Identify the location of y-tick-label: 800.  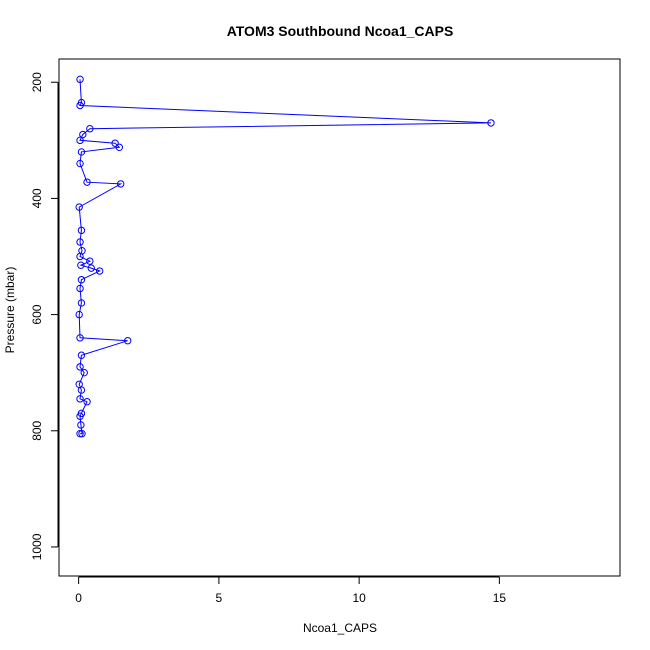
(37, 430).